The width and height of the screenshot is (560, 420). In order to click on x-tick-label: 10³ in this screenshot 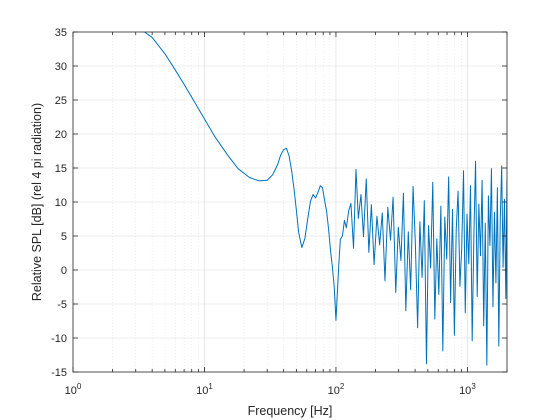, I will do `click(467, 389)`.